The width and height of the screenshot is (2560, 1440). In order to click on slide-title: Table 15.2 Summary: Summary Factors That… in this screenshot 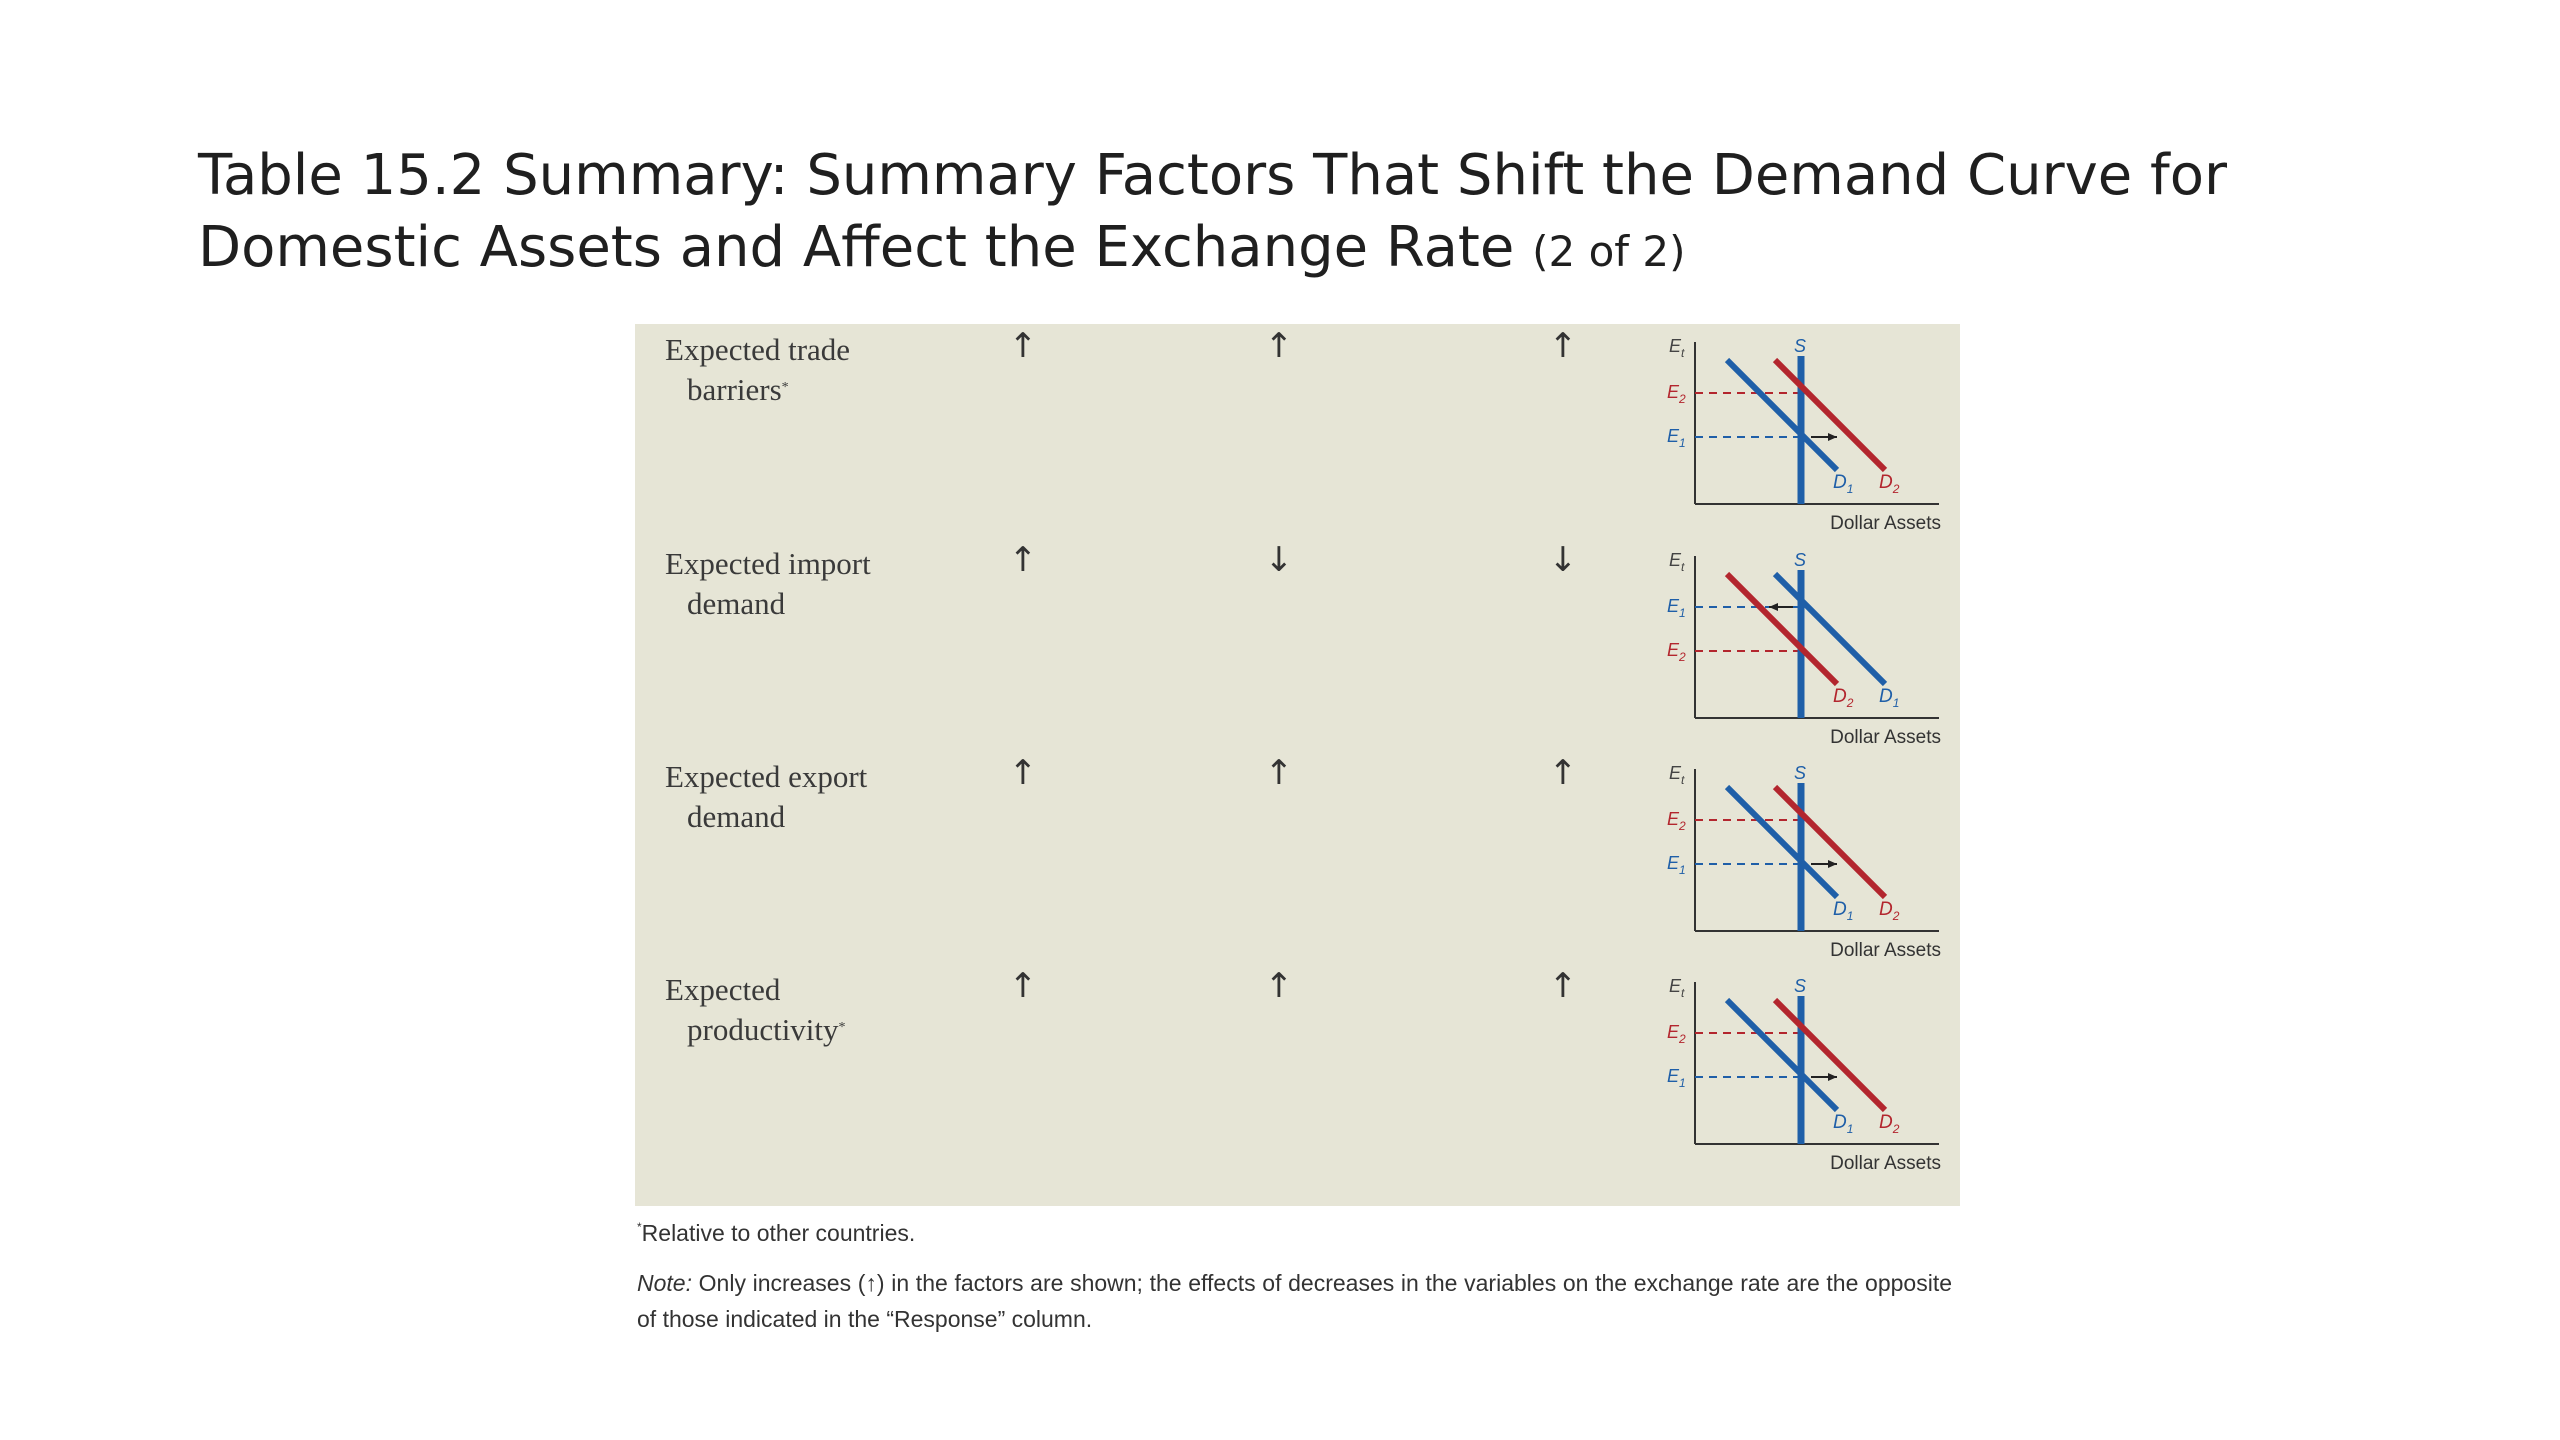, I will do `click(1328, 214)`.